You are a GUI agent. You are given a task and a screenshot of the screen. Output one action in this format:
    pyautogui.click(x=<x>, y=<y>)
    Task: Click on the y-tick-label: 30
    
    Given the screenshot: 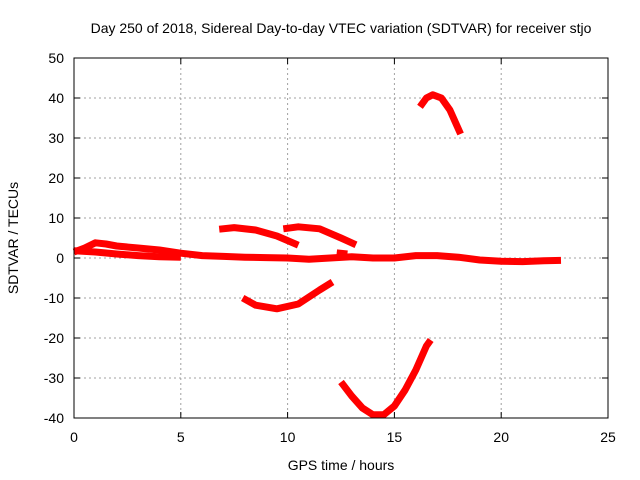 What is the action you would take?
    pyautogui.click(x=56, y=138)
    